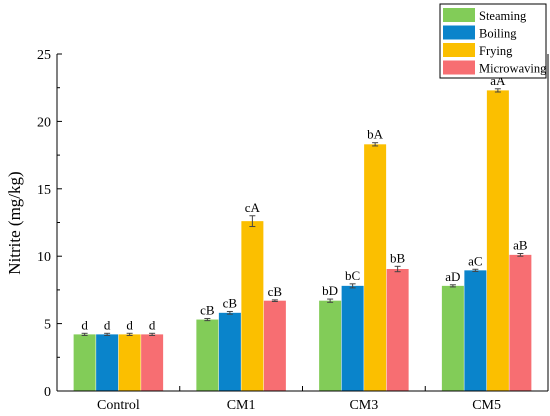  What do you see at coordinates (503, 16) in the screenshot?
I see `legend-label: Steaming` at bounding box center [503, 16].